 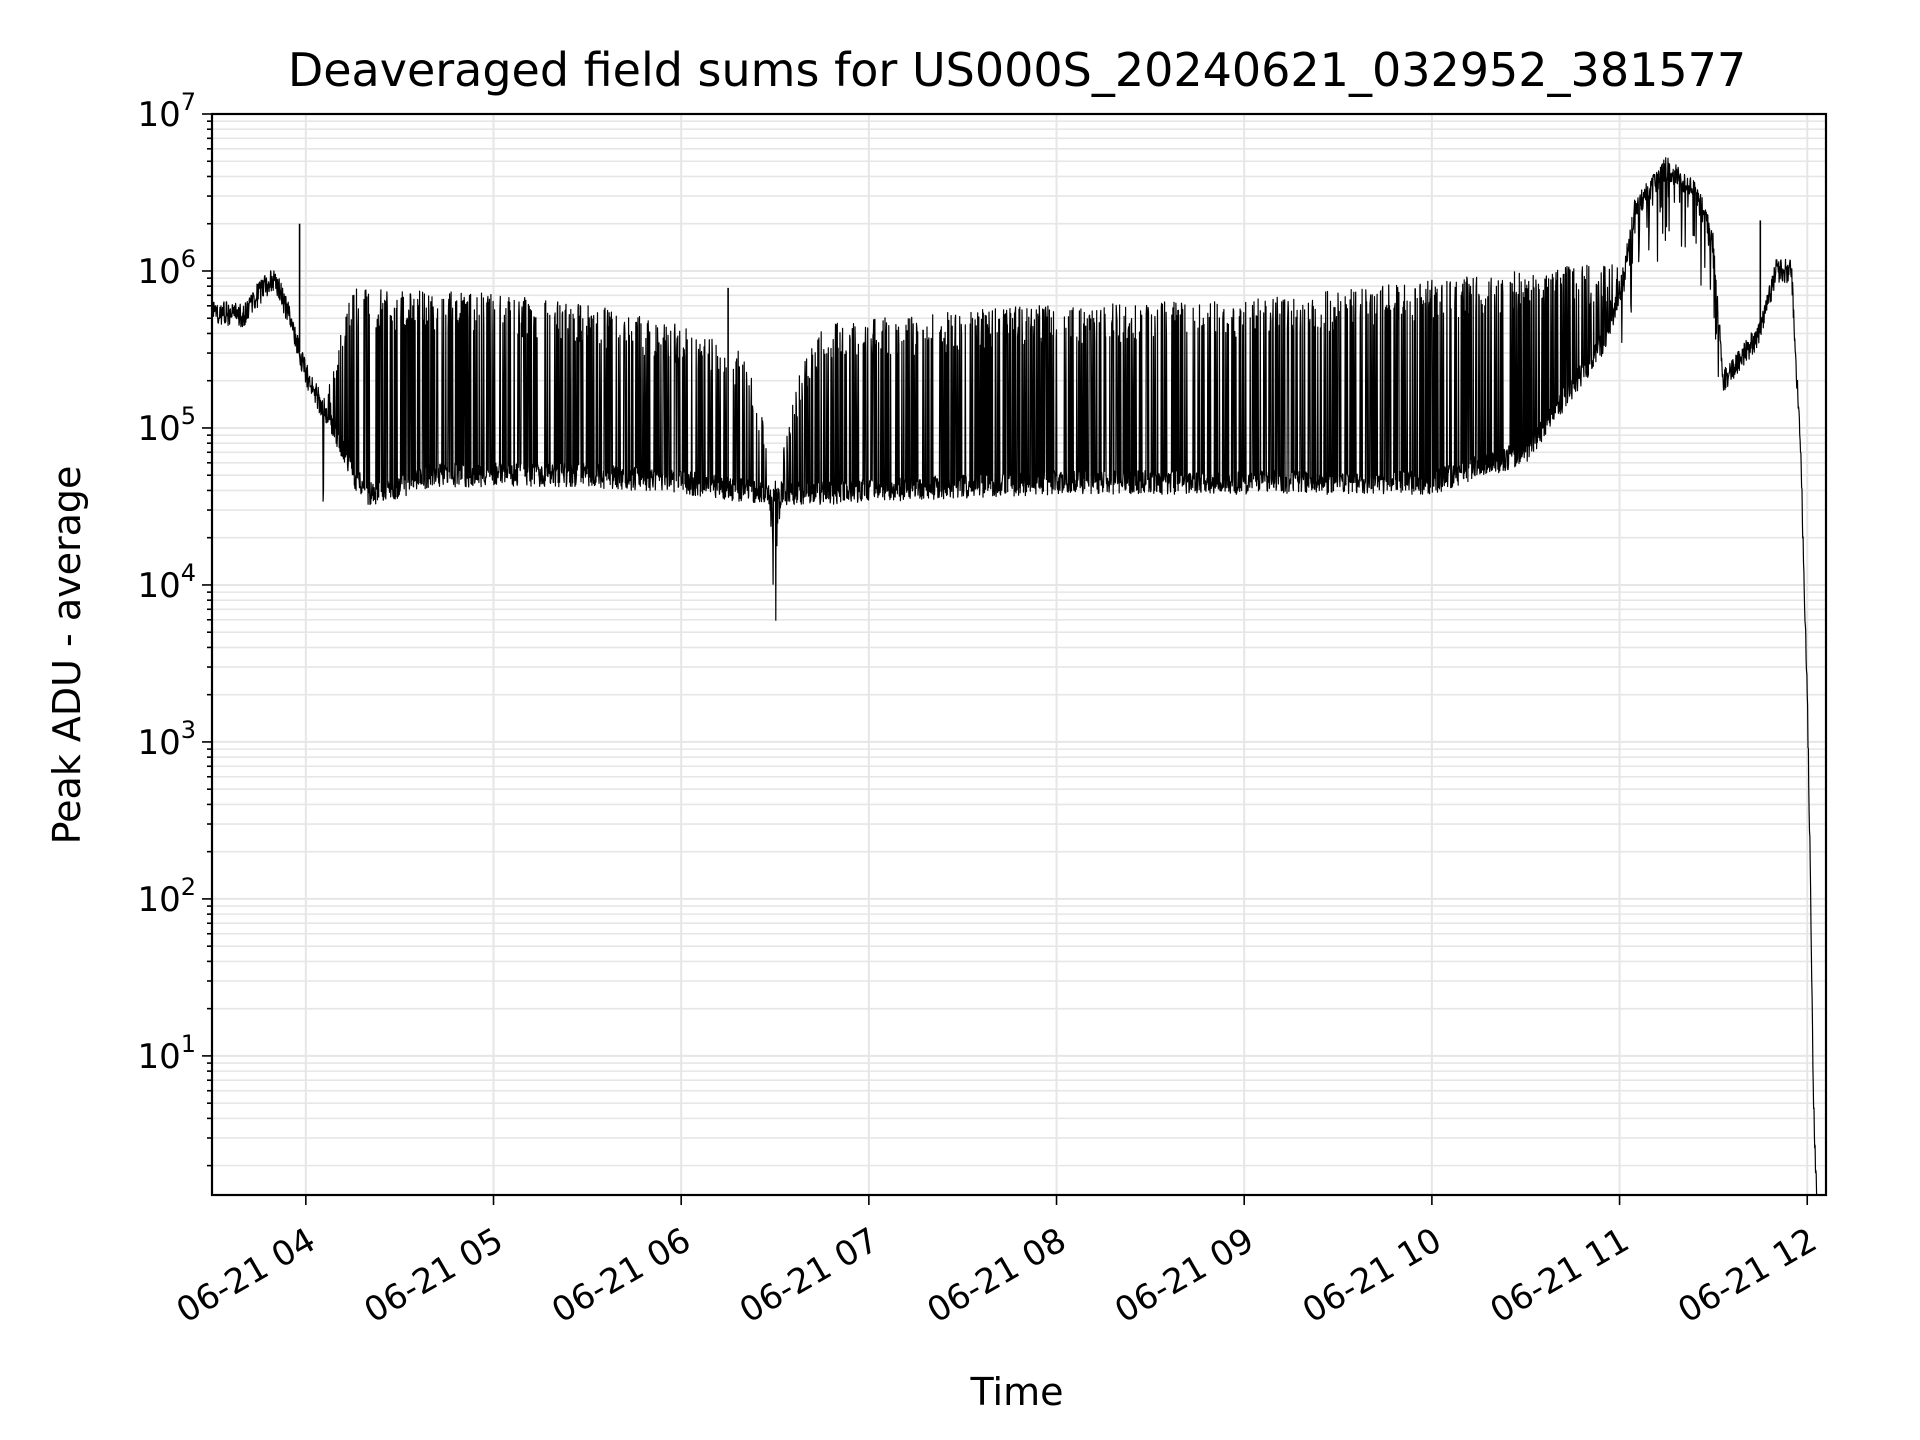 What do you see at coordinates (188, 259) in the screenshot?
I see `y-tick-label-exponent: 6` at bounding box center [188, 259].